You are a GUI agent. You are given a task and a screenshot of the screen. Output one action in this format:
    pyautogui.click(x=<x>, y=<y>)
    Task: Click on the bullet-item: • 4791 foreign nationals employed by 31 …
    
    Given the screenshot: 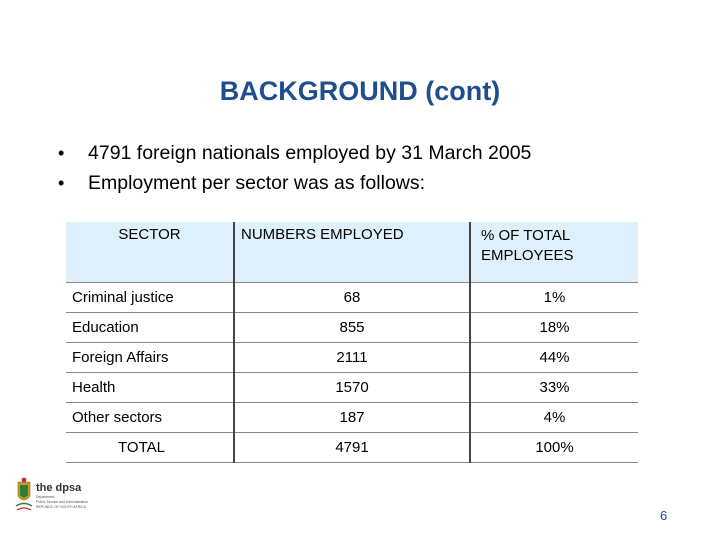 What is the action you would take?
    pyautogui.click(x=294, y=153)
    